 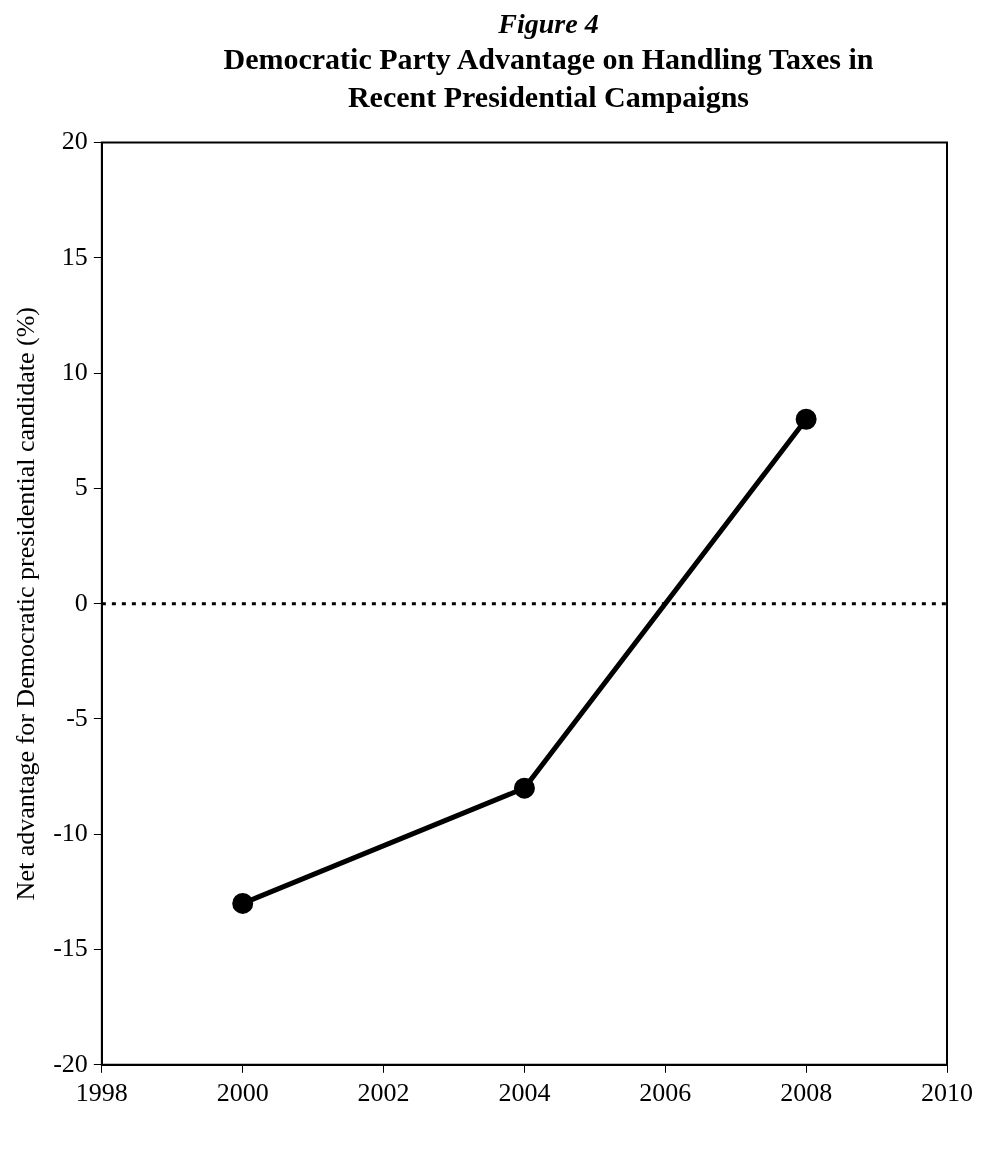 What do you see at coordinates (806, 1093) in the screenshot?
I see `x-tick-label: 2008` at bounding box center [806, 1093].